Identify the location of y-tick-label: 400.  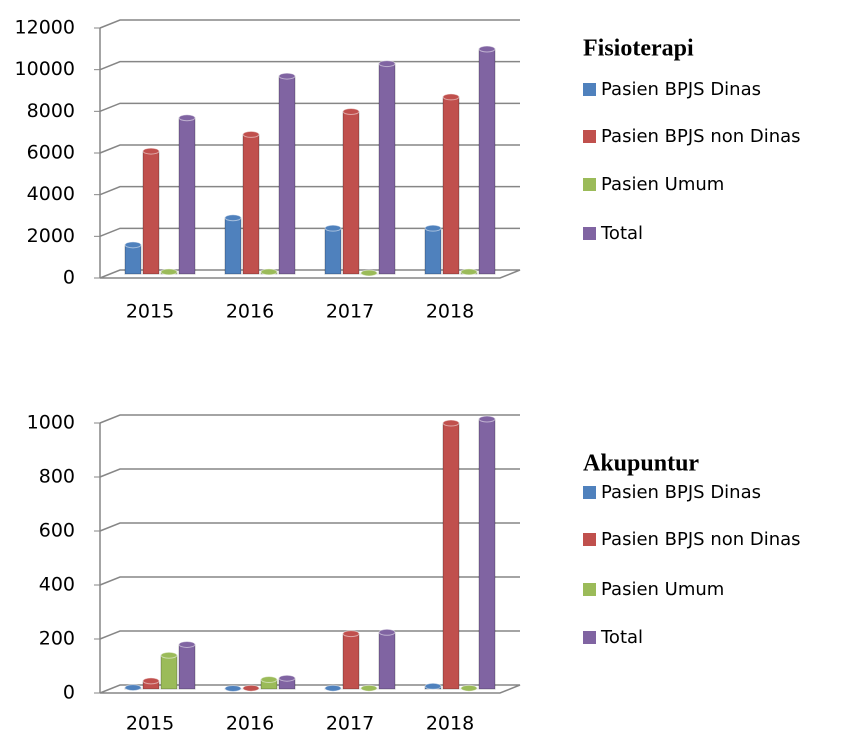
(57, 585).